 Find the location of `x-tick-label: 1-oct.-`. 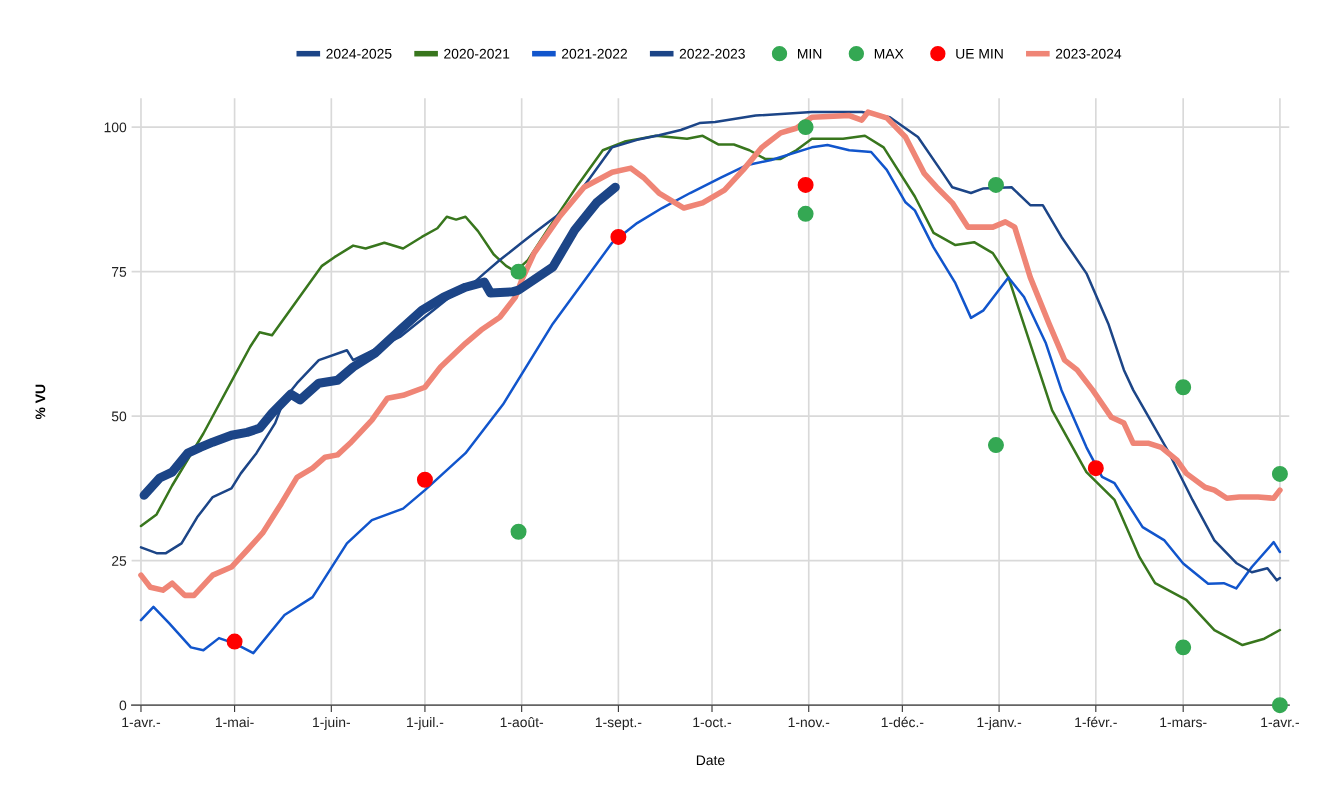

x-tick-label: 1-oct.- is located at coordinates (712, 722).